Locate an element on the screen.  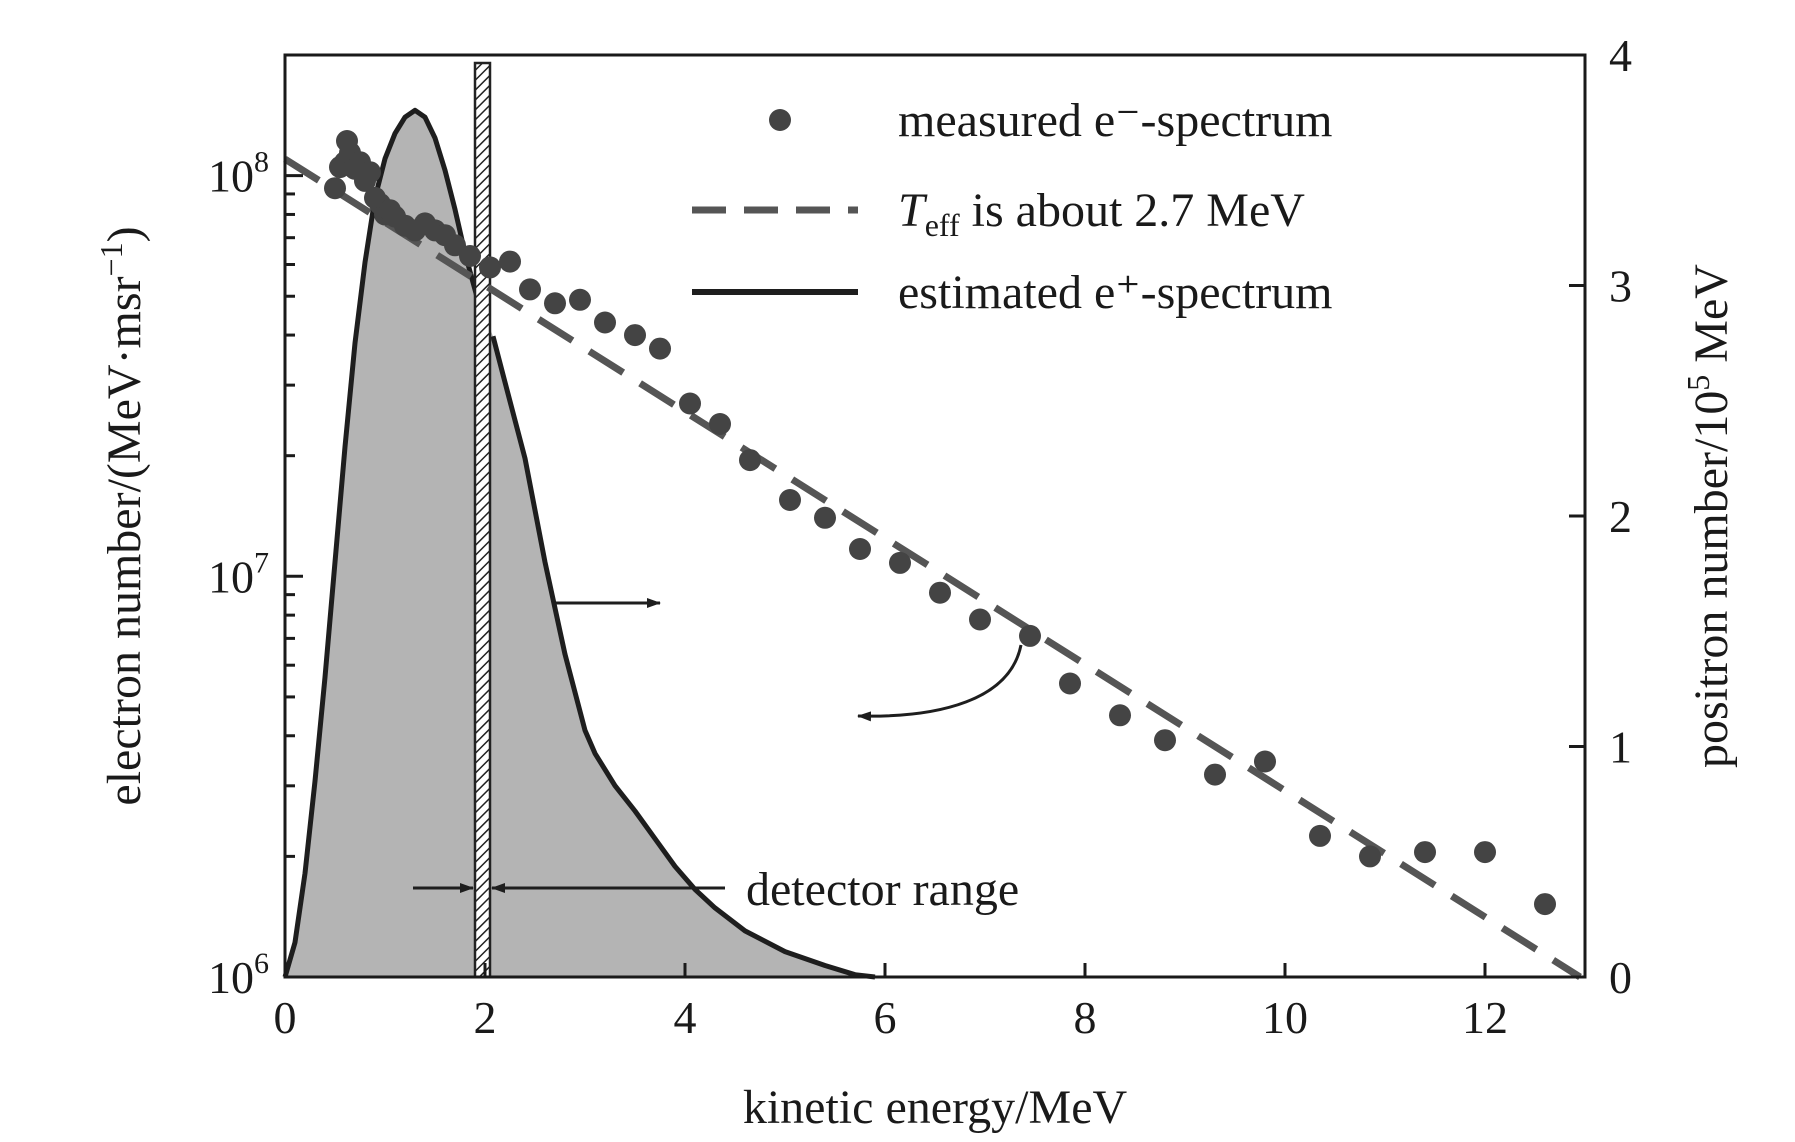
y-left-axis-label: electron number/(MeV·msr−1) is located at coordinates (122, 515).